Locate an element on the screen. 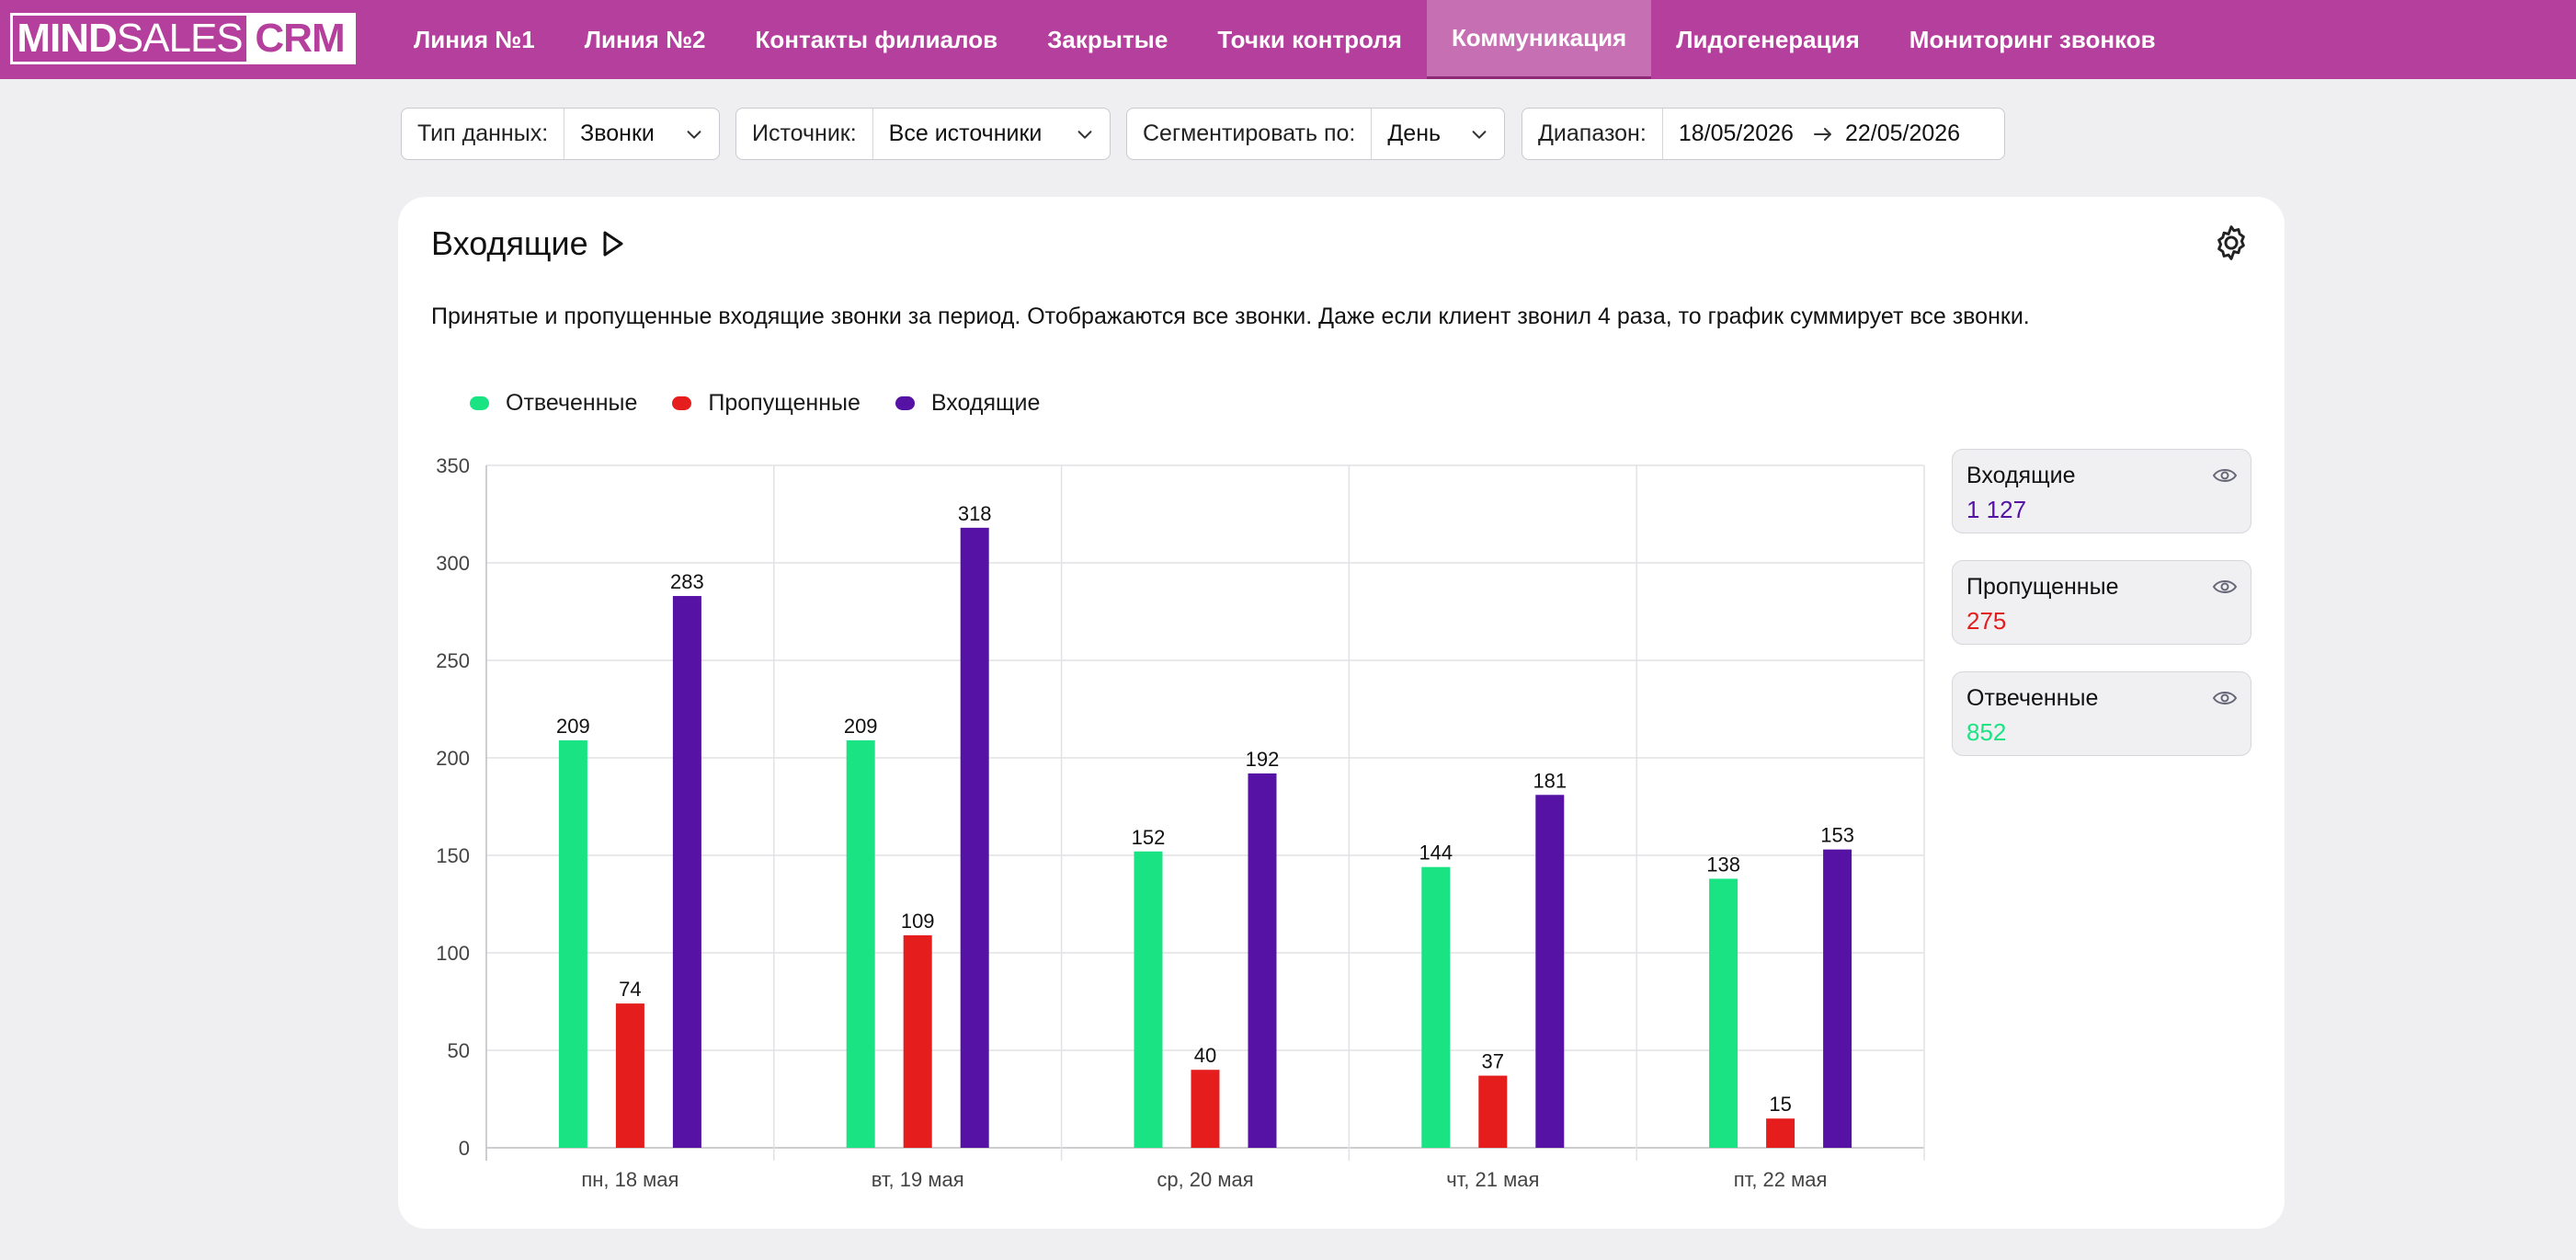 Image resolution: width=2576 pixels, height=1260 pixels. y-tick-label: 100 is located at coordinates (453, 953).